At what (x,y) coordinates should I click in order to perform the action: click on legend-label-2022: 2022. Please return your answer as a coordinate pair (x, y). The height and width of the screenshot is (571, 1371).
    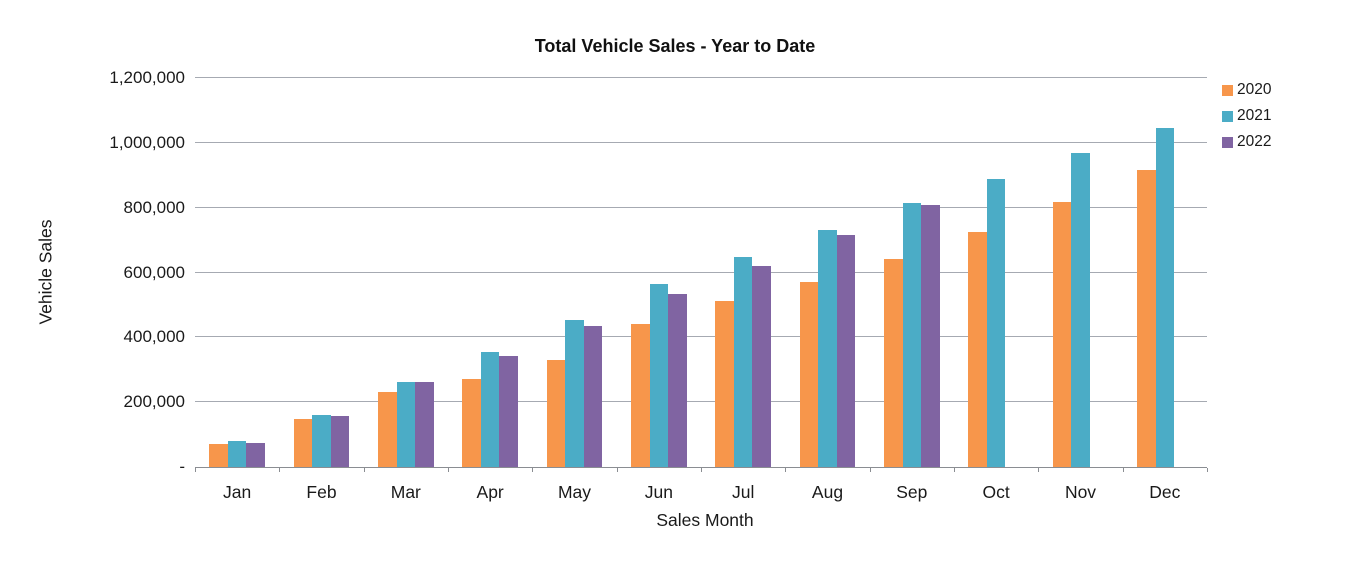
    Looking at the image, I should click on (1254, 141).